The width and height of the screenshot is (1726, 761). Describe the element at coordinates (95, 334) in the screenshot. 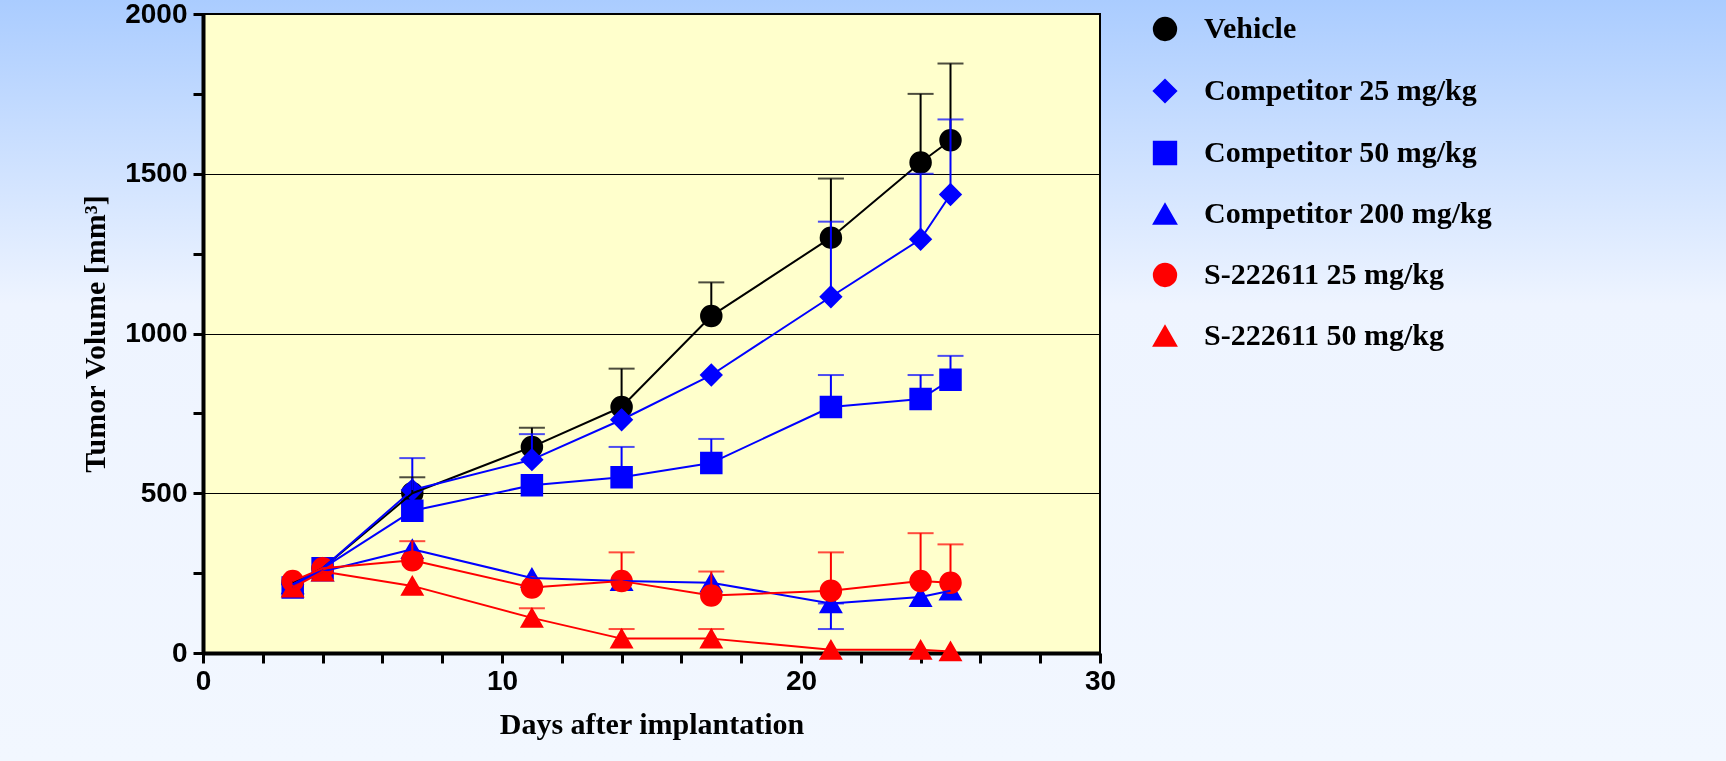

I see `y-axis-title: Tumor Volume [mm³]` at that location.